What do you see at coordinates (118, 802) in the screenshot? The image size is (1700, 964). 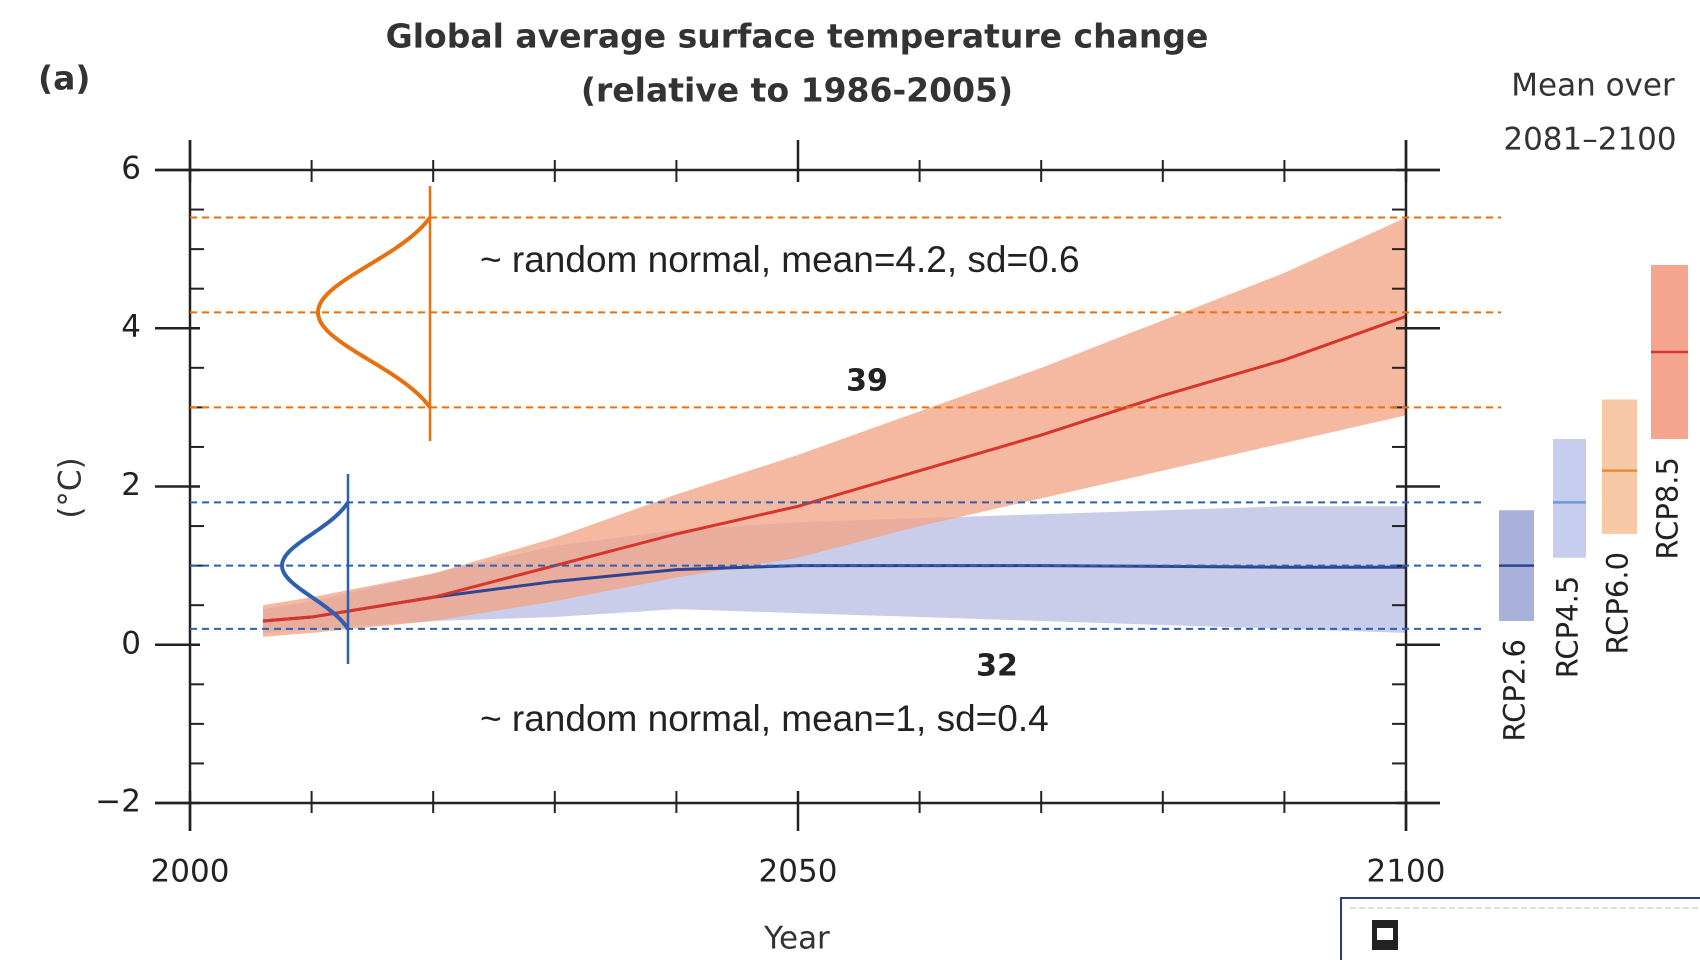 I see `y-tick-label: −2` at bounding box center [118, 802].